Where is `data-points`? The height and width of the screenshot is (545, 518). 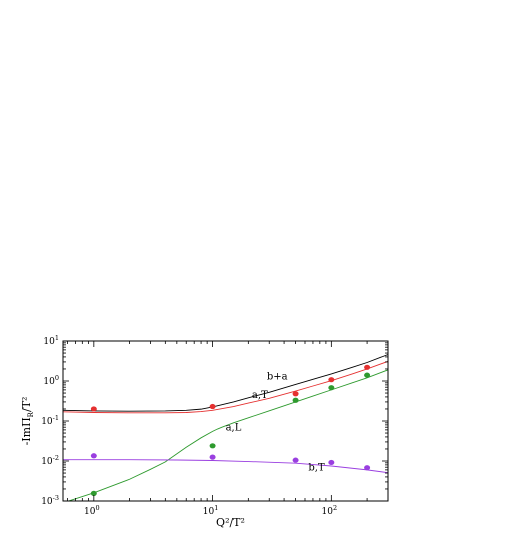
data-points is located at coordinates (230, 430).